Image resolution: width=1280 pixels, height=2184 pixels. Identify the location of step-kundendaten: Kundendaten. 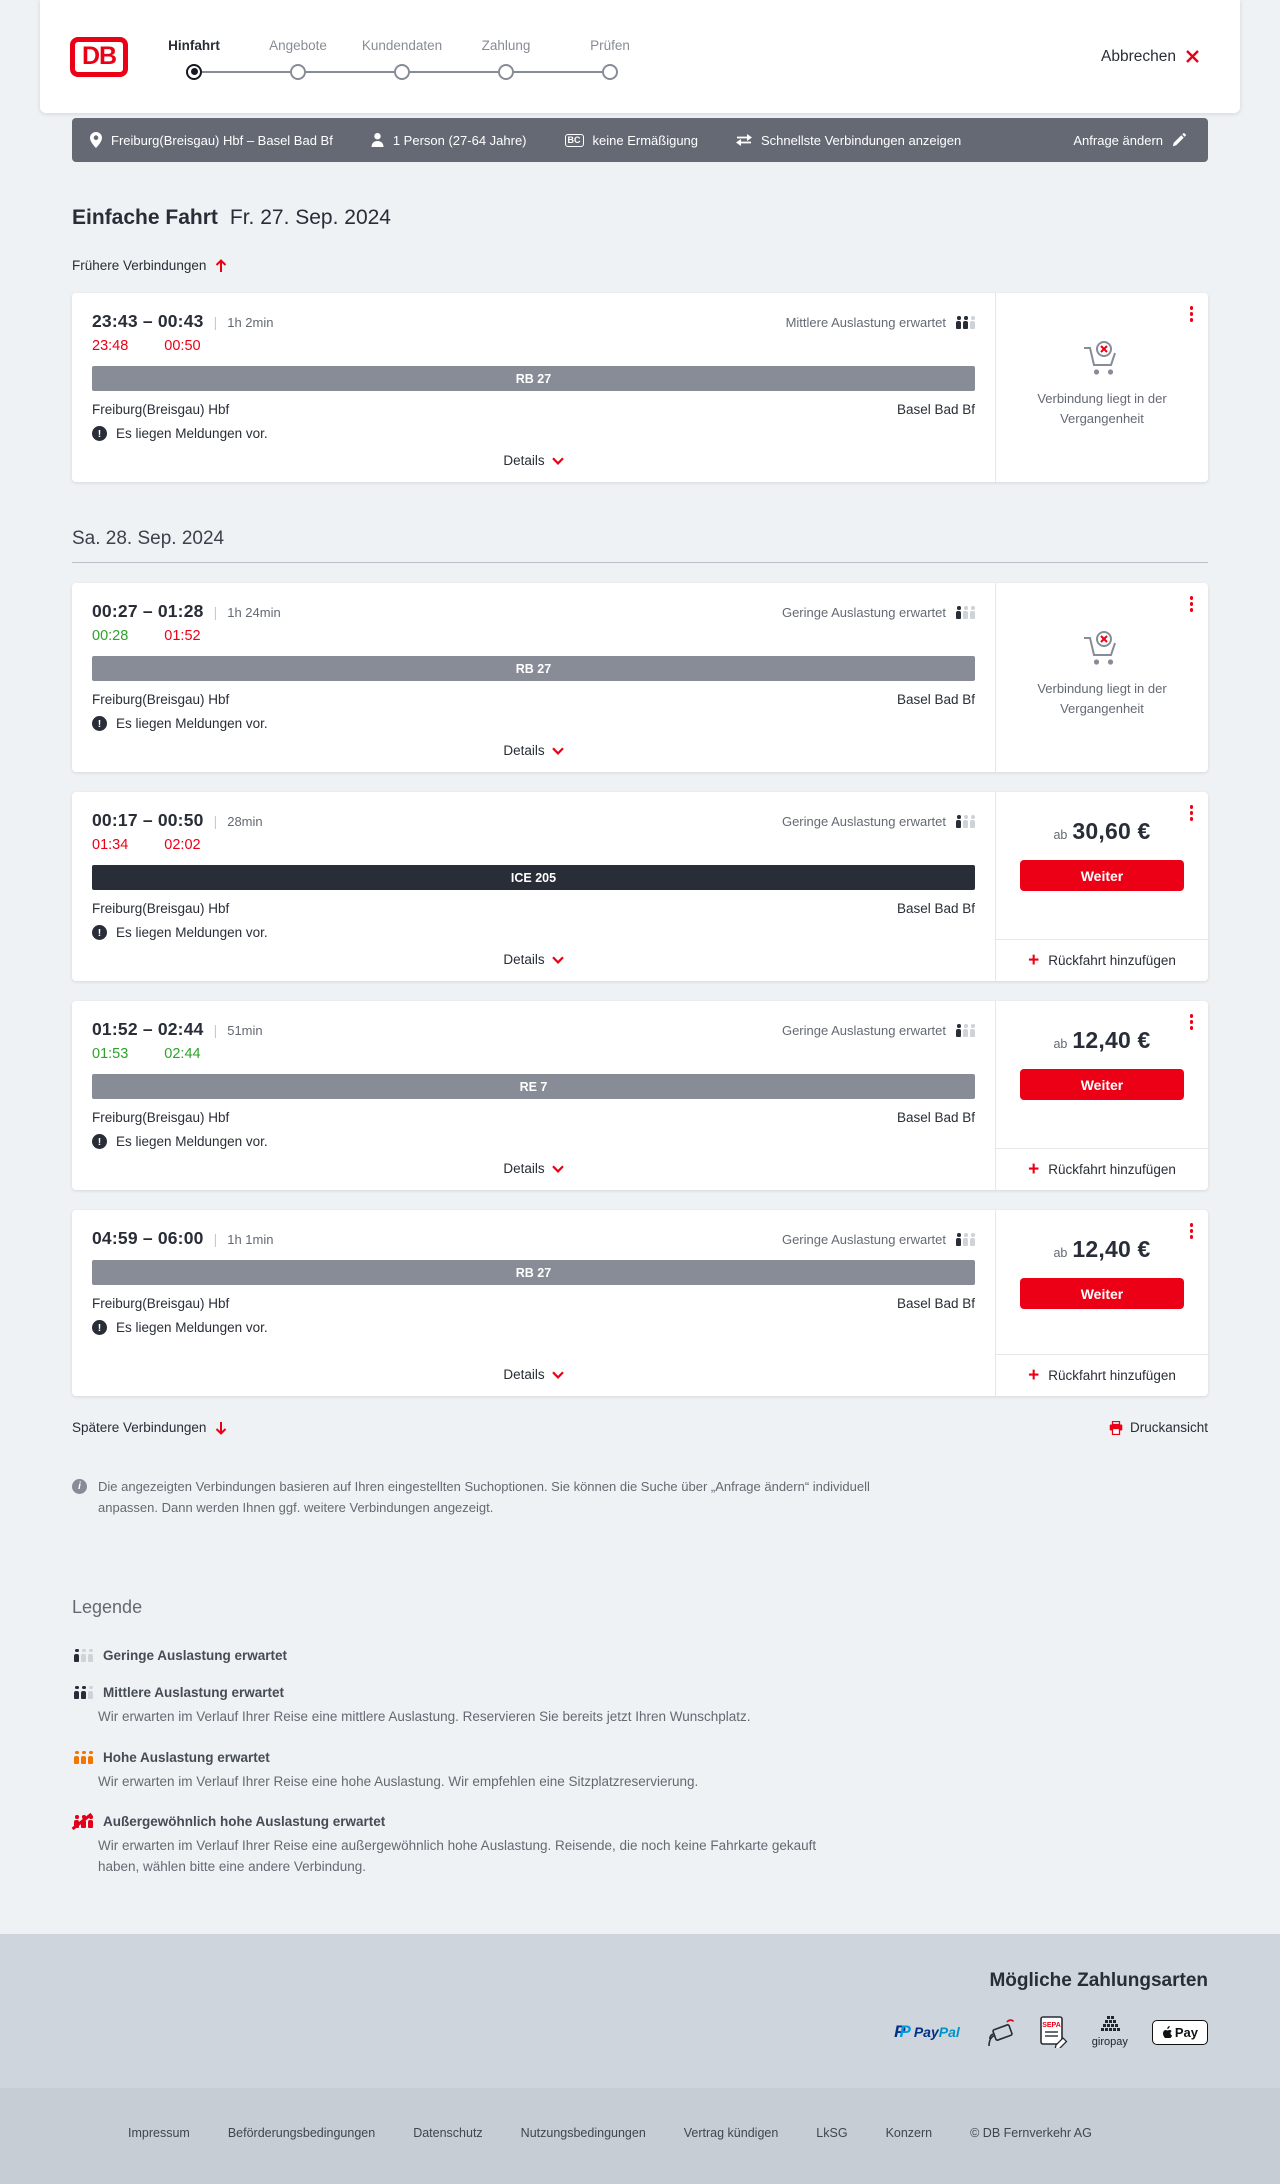
(430, 59).